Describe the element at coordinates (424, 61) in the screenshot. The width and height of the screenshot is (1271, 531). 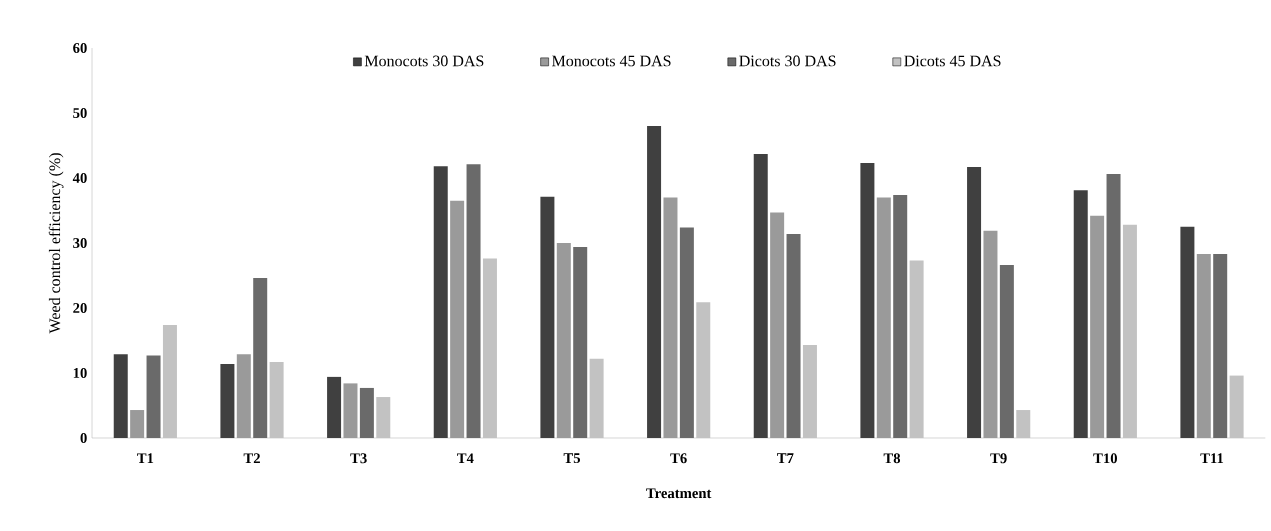
I see `legend-label: Monocots 30 DAS` at that location.